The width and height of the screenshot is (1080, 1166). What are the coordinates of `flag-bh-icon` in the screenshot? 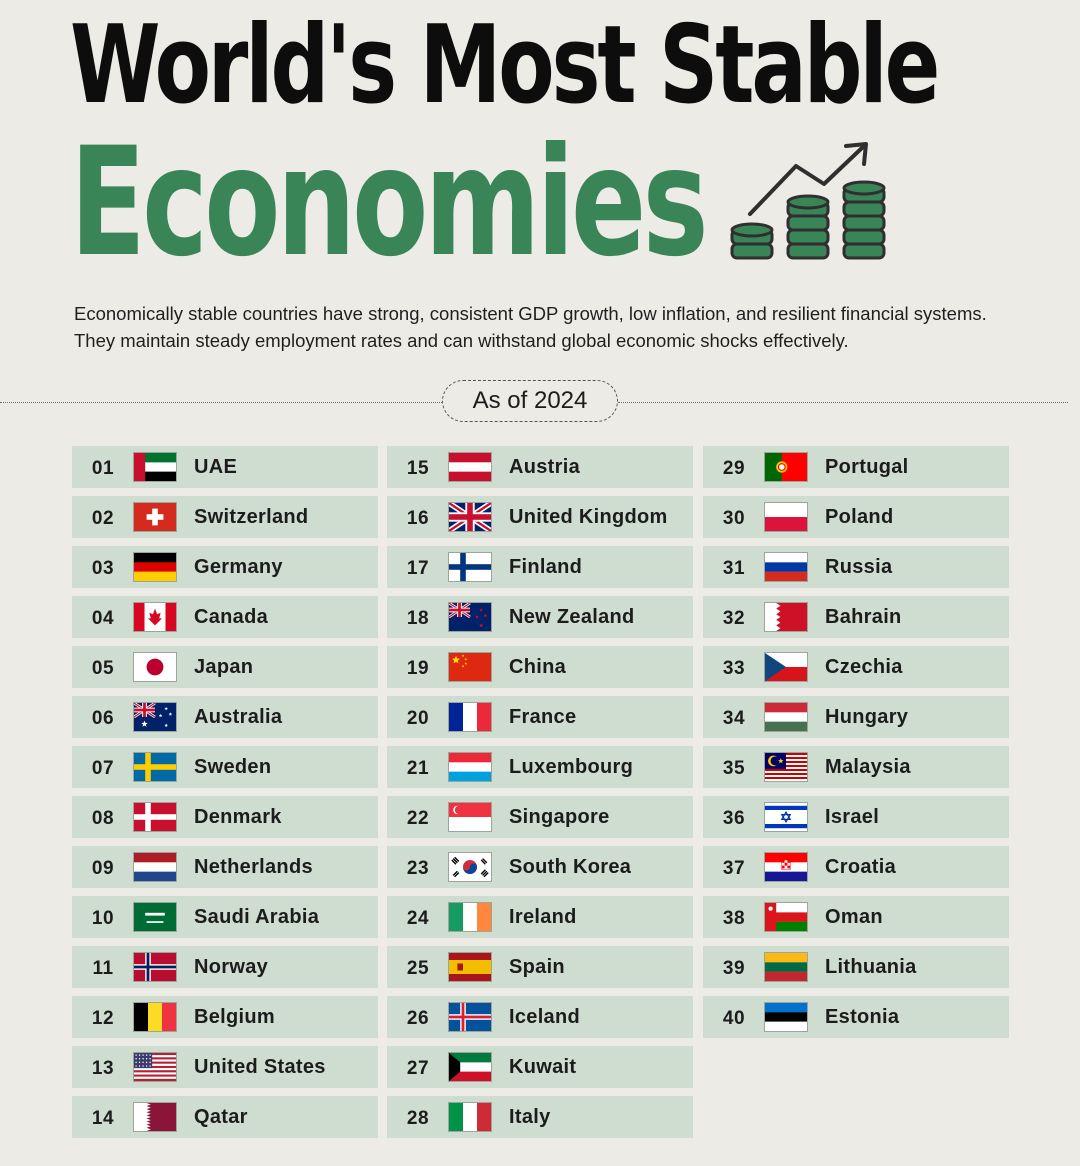 It's located at (786, 617).